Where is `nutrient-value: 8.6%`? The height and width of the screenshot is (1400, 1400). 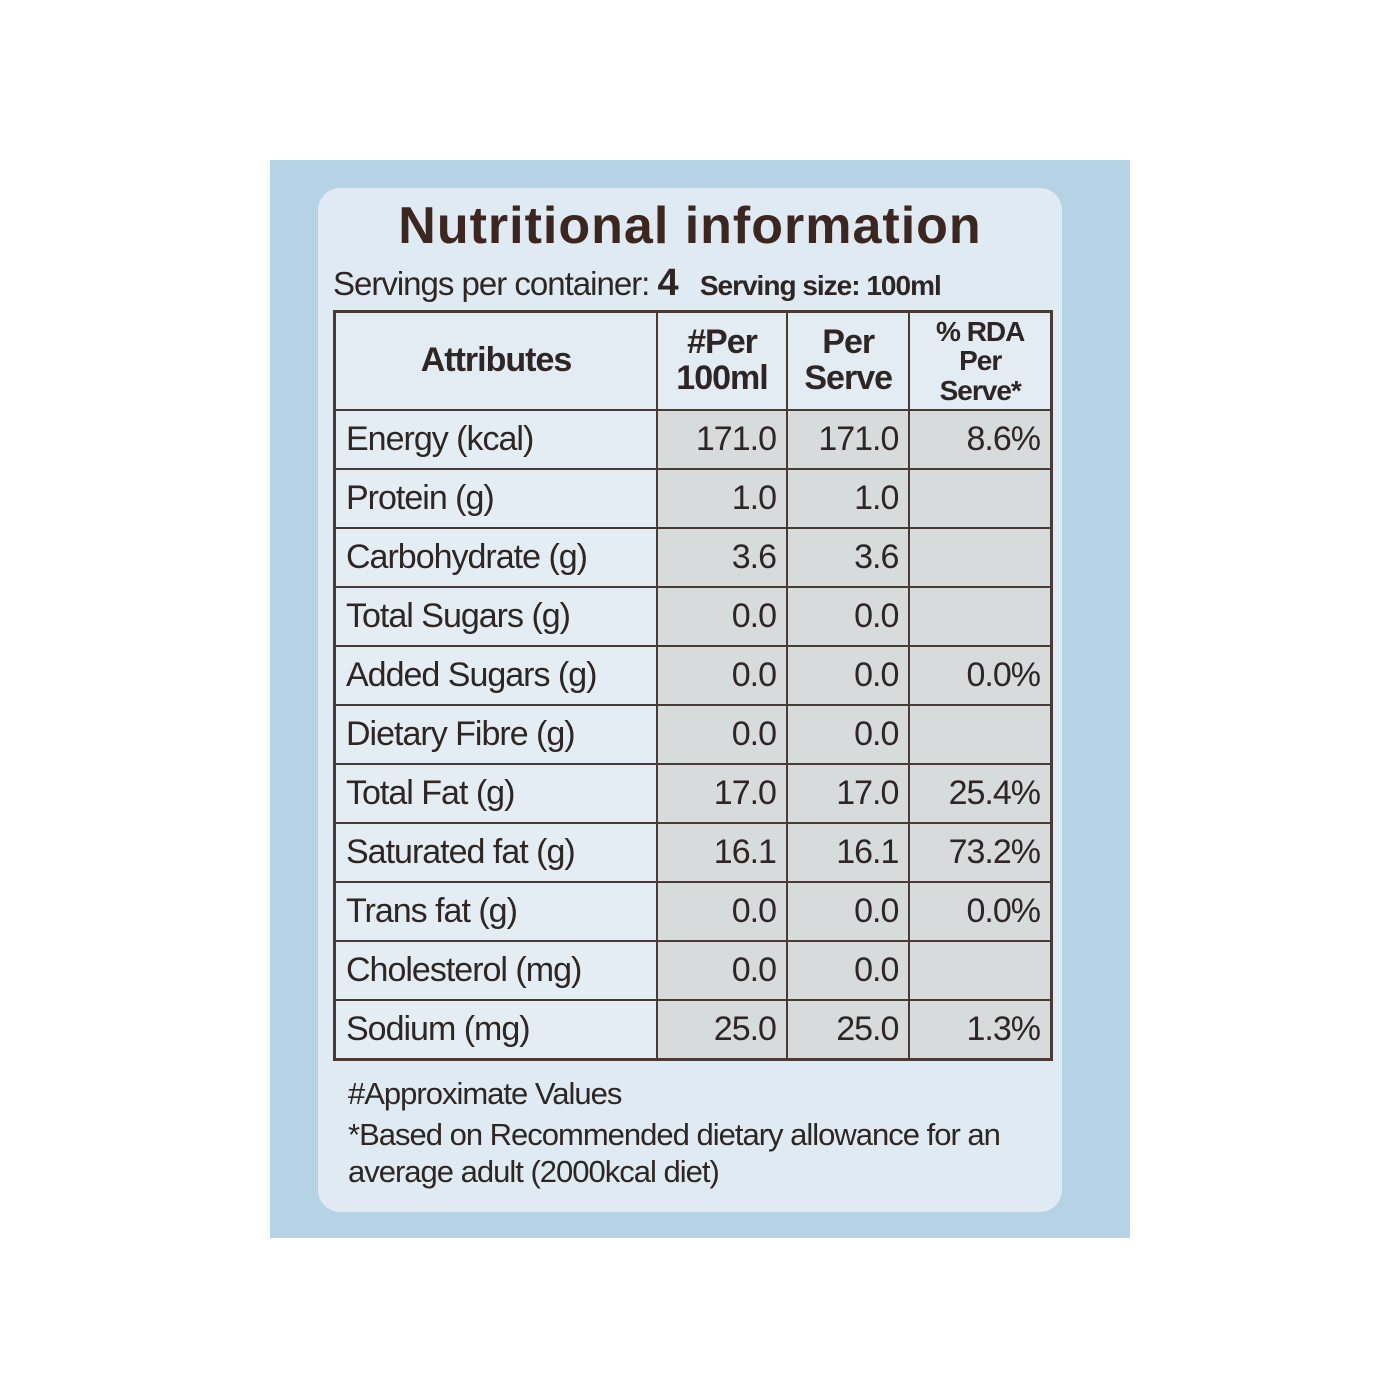 nutrient-value: 8.6% is located at coordinates (980, 439).